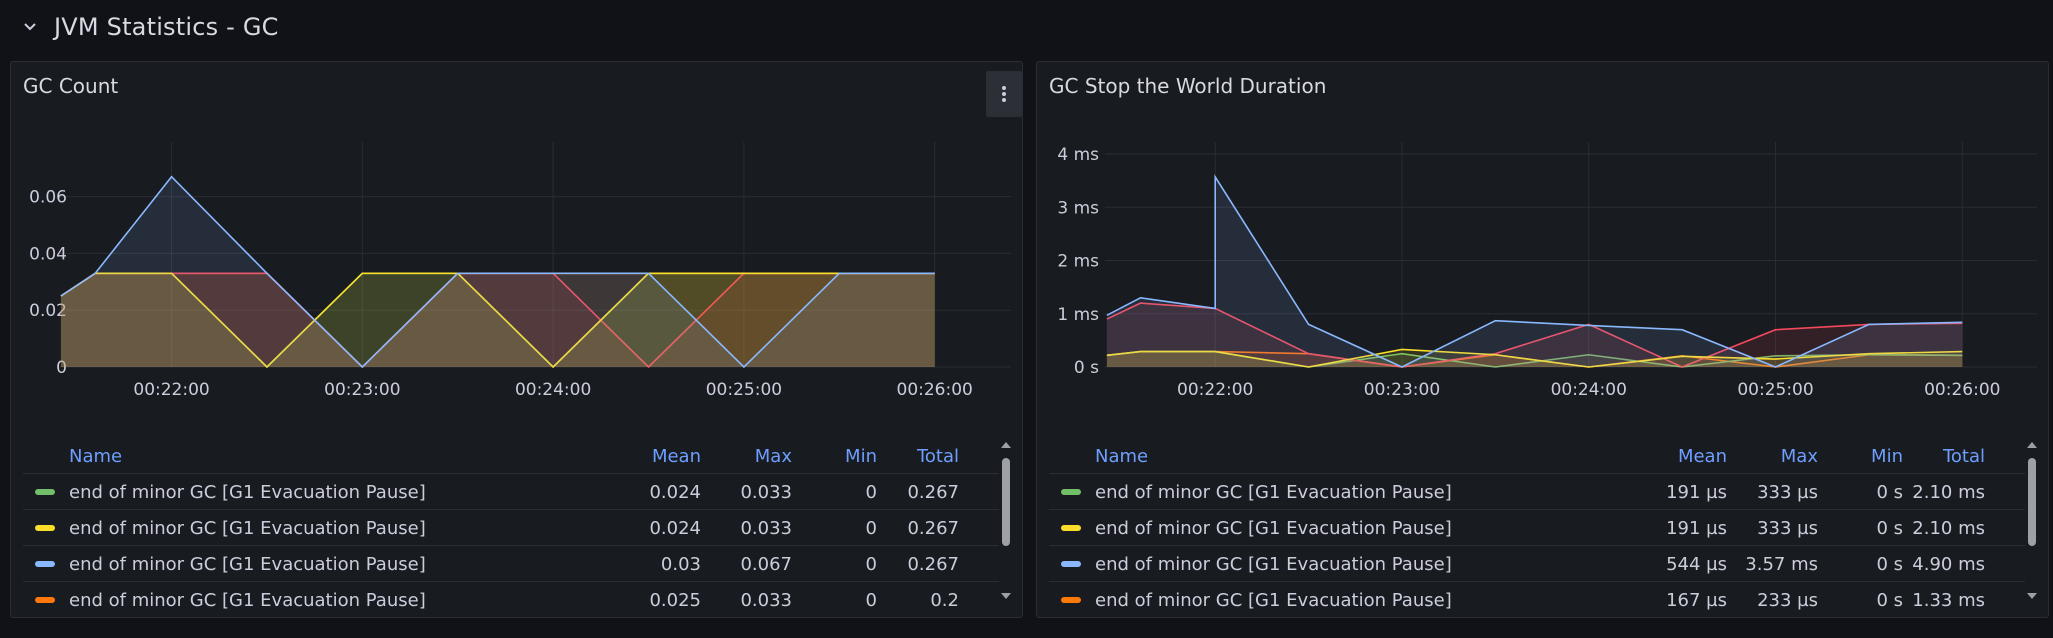  I want to click on row-title: JVM Statistics - GC, so click(166, 27).